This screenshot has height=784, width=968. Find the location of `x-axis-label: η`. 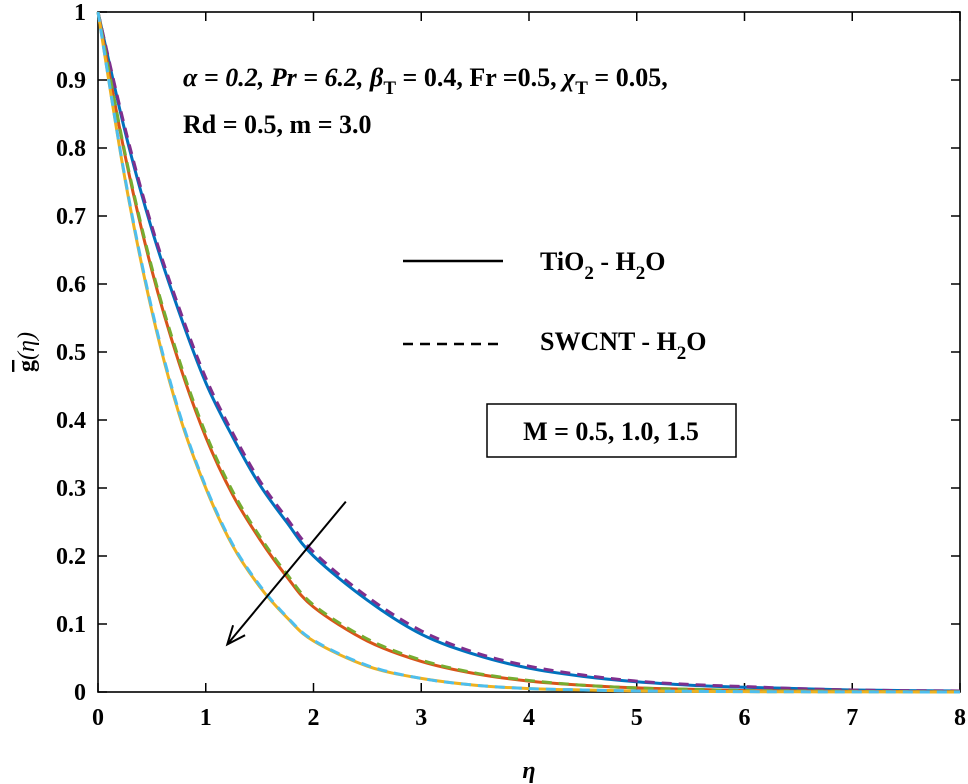

x-axis-label: η is located at coordinates (528, 771).